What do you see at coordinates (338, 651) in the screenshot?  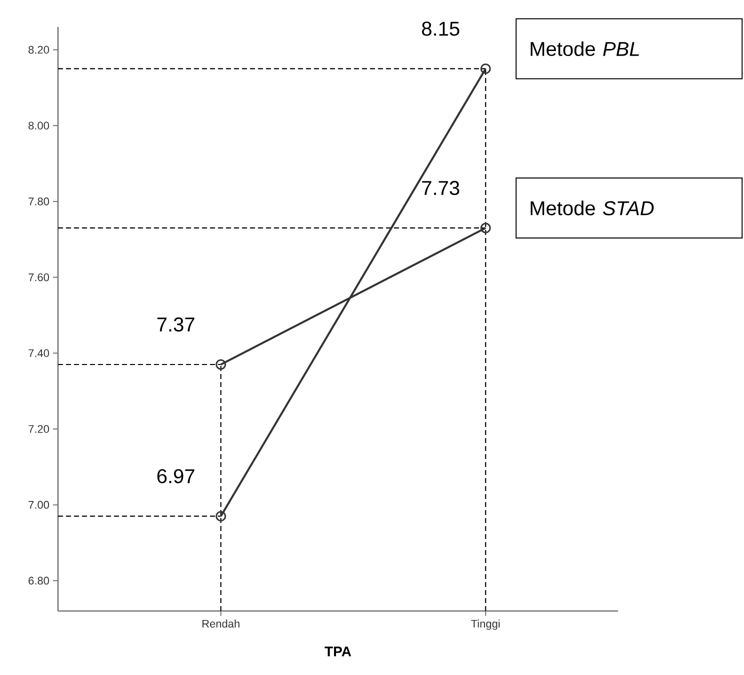 I see `x-axis-title: TPA` at bounding box center [338, 651].